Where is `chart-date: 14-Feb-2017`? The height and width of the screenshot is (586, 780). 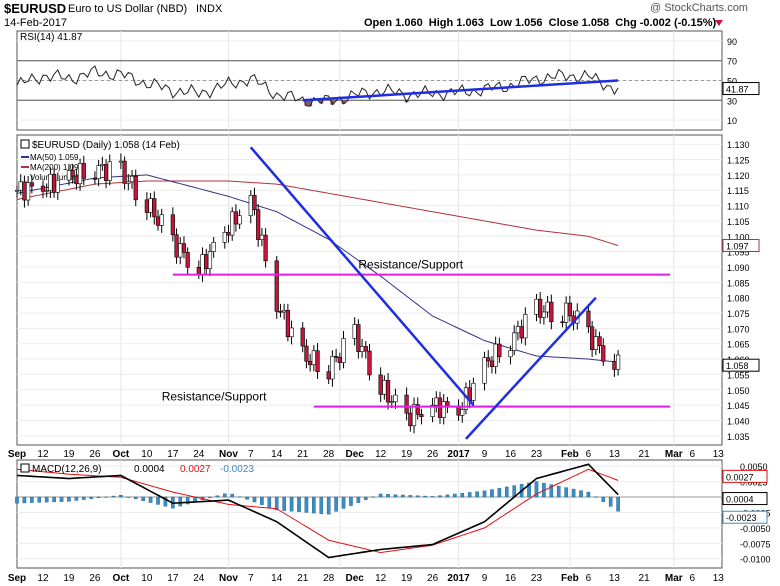
chart-date: 14-Feb-2017 is located at coordinates (35, 23).